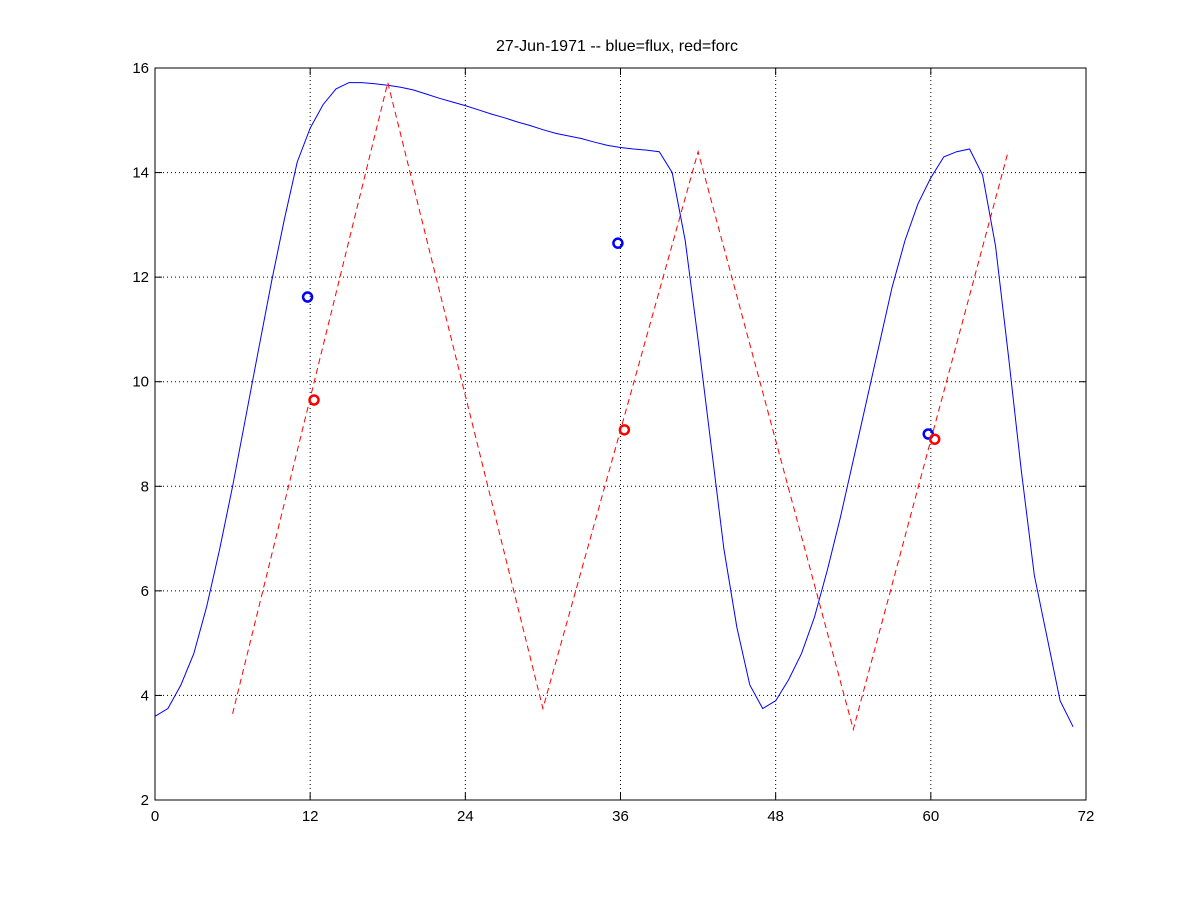 The height and width of the screenshot is (900, 1200). What do you see at coordinates (140, 382) in the screenshot?
I see `y-tick-label: 10` at bounding box center [140, 382].